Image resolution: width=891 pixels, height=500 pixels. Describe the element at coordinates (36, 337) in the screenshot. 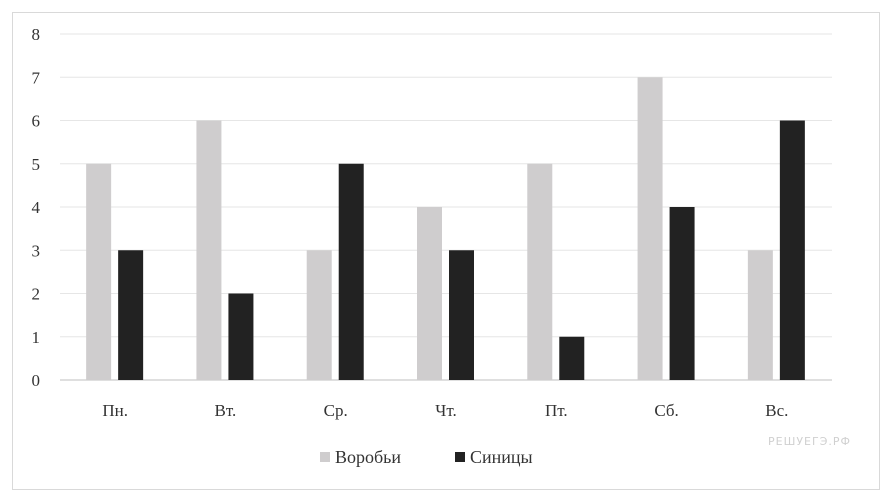

I see `y-tick-label: 1` at that location.